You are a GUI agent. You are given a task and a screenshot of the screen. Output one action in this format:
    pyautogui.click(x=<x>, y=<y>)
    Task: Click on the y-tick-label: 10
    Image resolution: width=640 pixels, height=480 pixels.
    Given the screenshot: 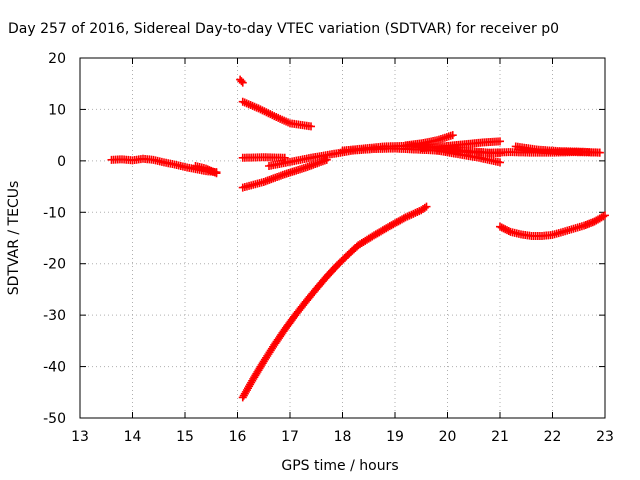 What is the action you would take?
    pyautogui.click(x=57, y=110)
    